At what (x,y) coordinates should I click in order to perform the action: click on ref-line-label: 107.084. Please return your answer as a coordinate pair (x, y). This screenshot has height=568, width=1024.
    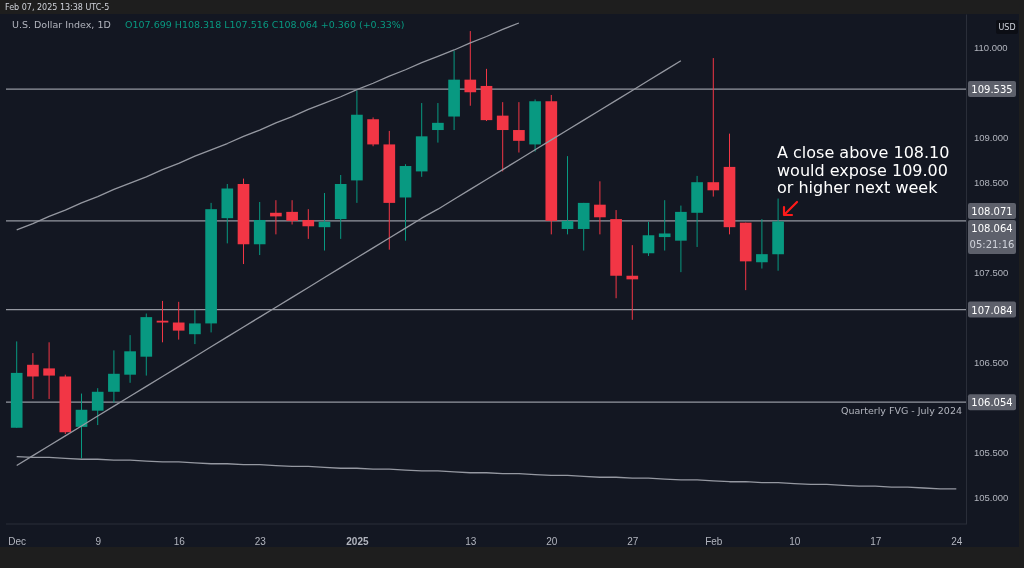
    Looking at the image, I should click on (992, 310).